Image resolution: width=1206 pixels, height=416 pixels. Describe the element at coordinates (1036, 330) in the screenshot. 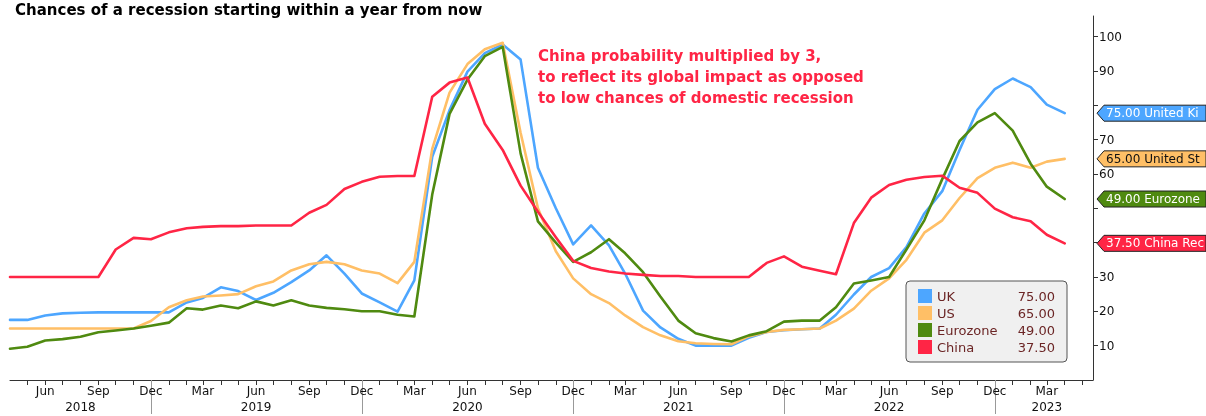

I see `annotation: 49.00` at that location.